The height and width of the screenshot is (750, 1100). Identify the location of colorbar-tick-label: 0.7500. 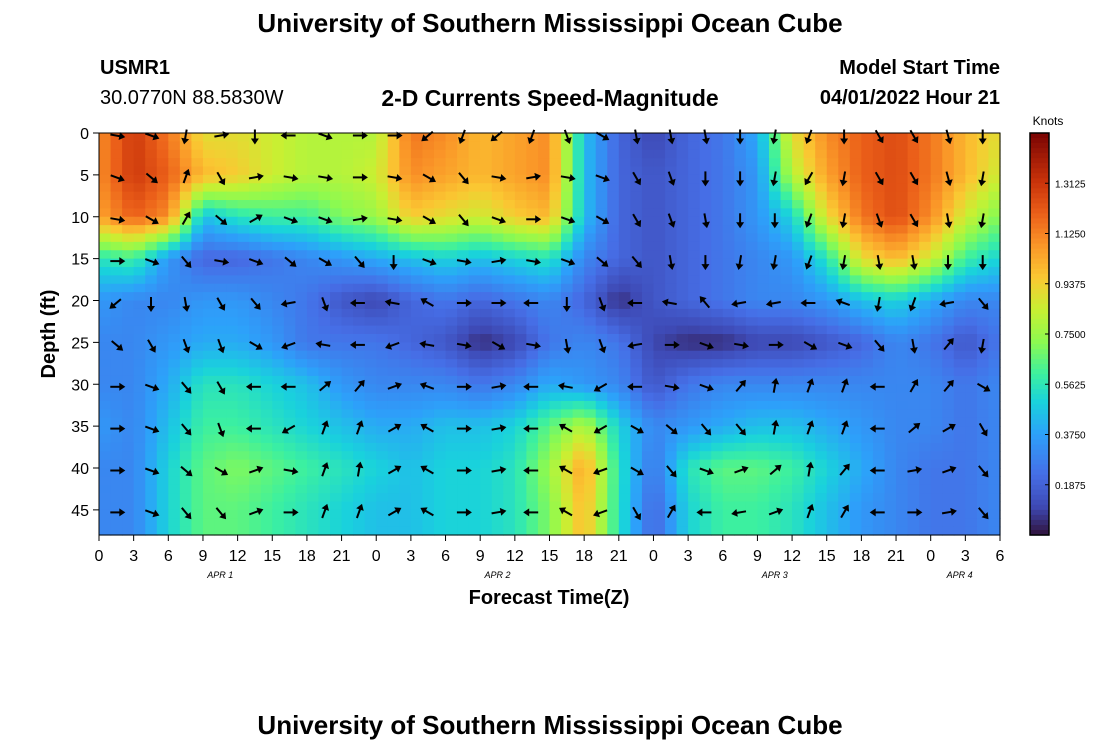
(1070, 335).